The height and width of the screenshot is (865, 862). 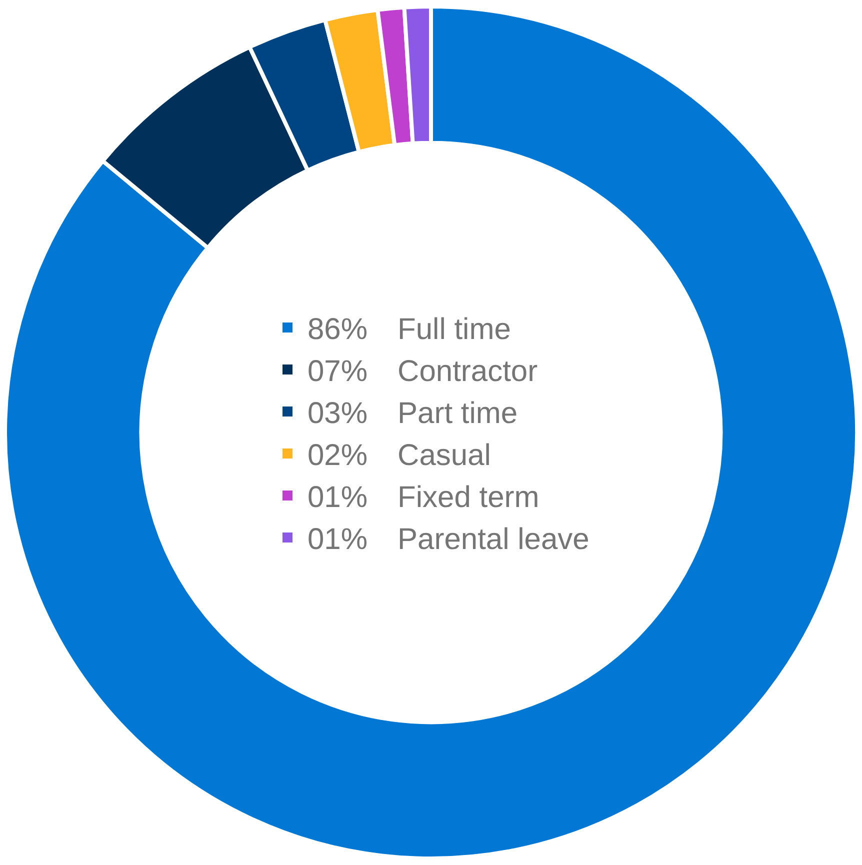 I want to click on legend-label: 01% Parental leave, so click(x=449, y=539).